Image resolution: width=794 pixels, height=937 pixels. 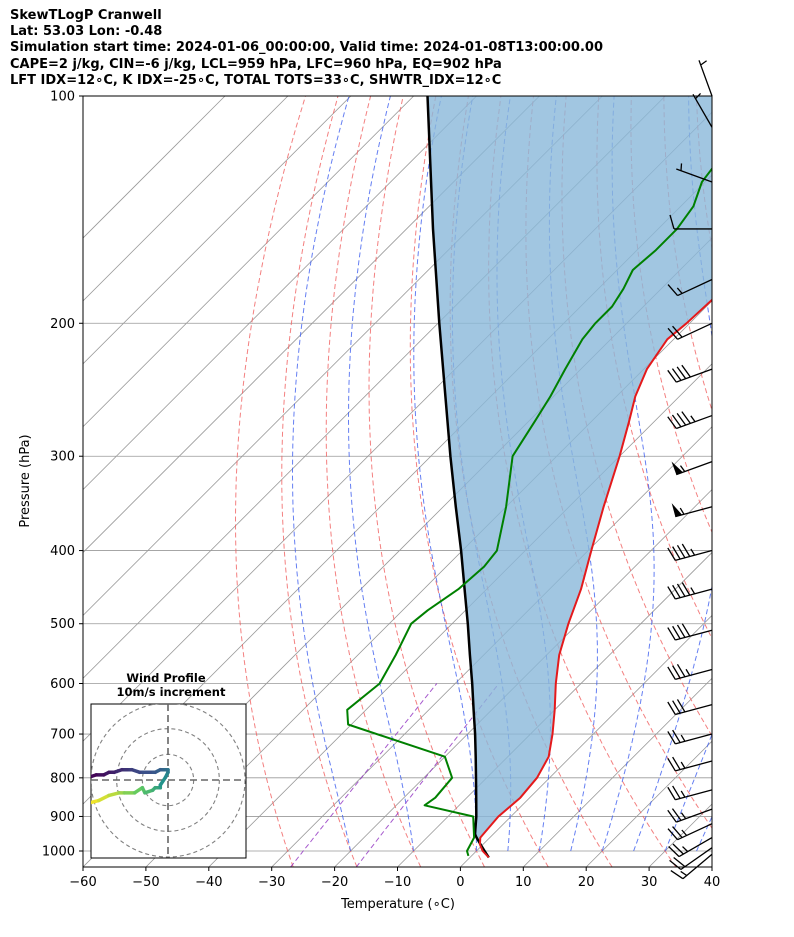 I want to click on y-tick-label: 100, so click(x=62, y=97).